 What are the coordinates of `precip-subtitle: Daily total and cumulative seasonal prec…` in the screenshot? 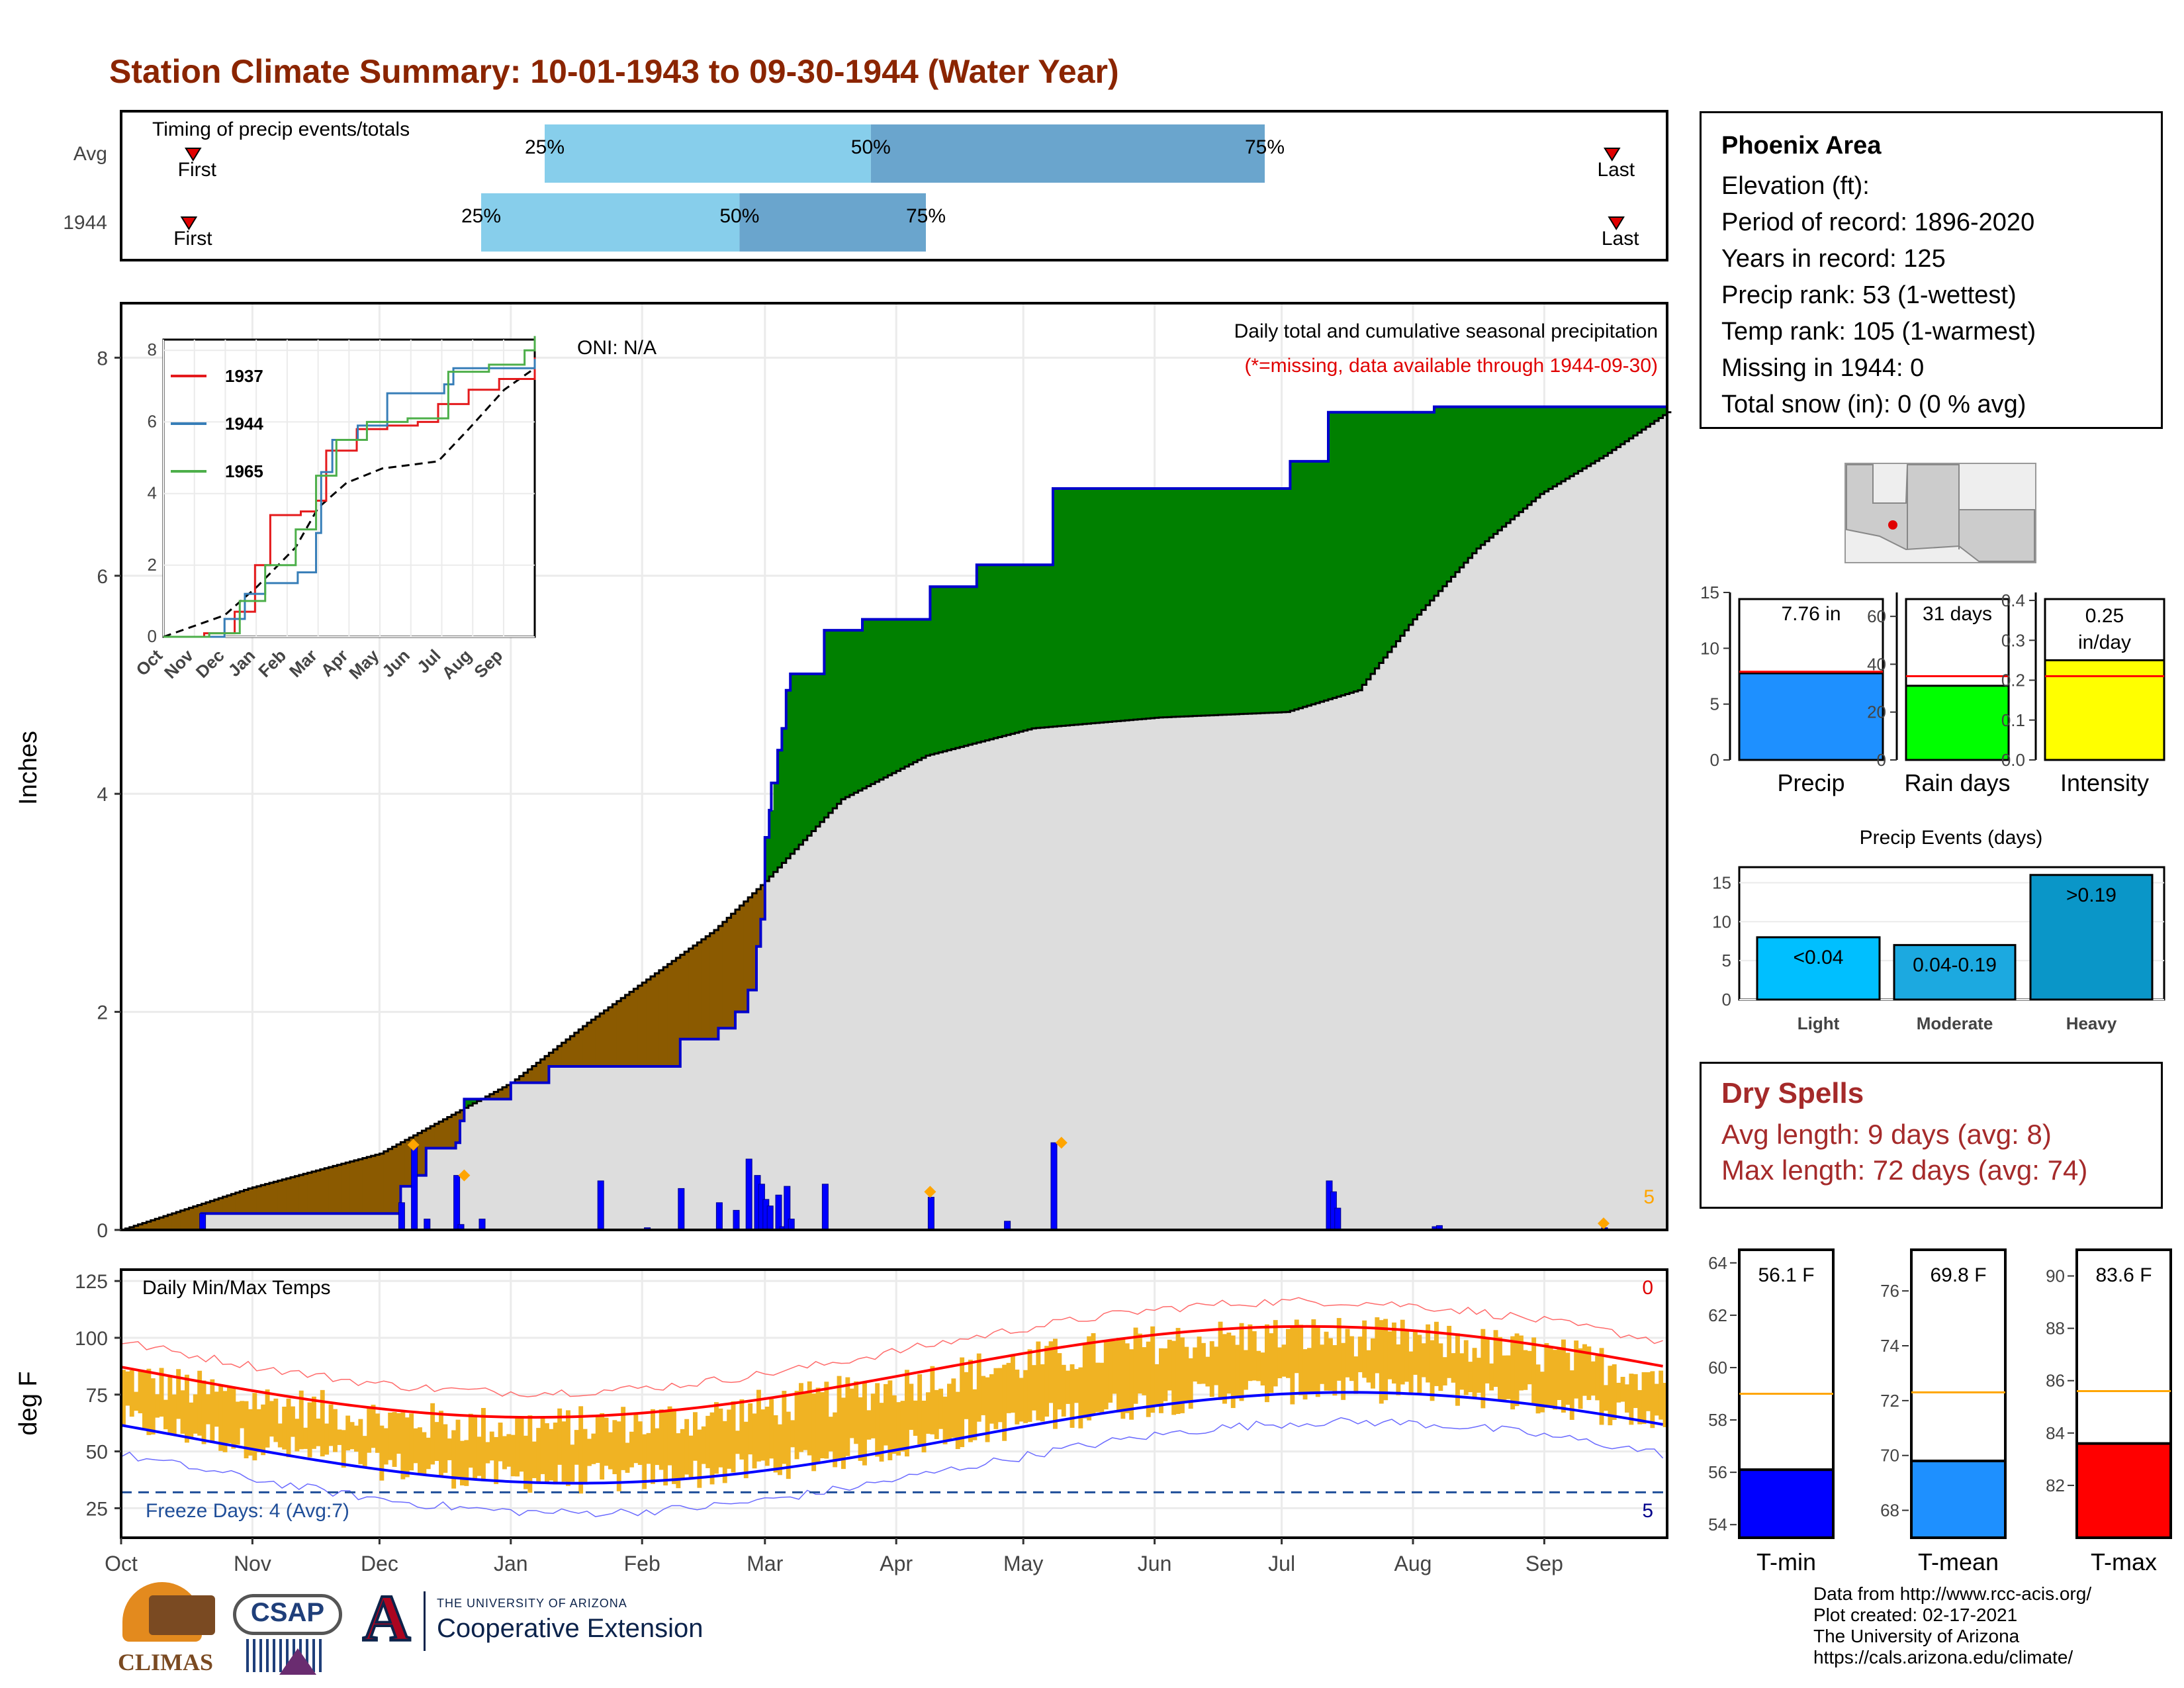 It's located at (1446, 331).